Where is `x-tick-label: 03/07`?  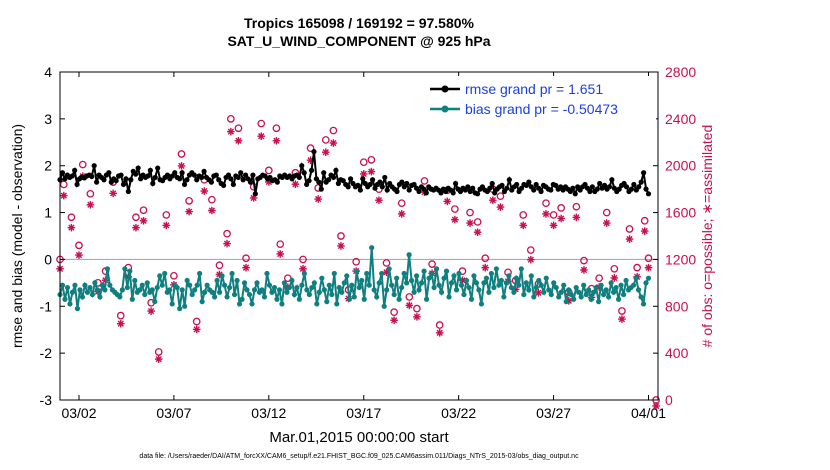 x-tick-label: 03/07 is located at coordinates (173, 413).